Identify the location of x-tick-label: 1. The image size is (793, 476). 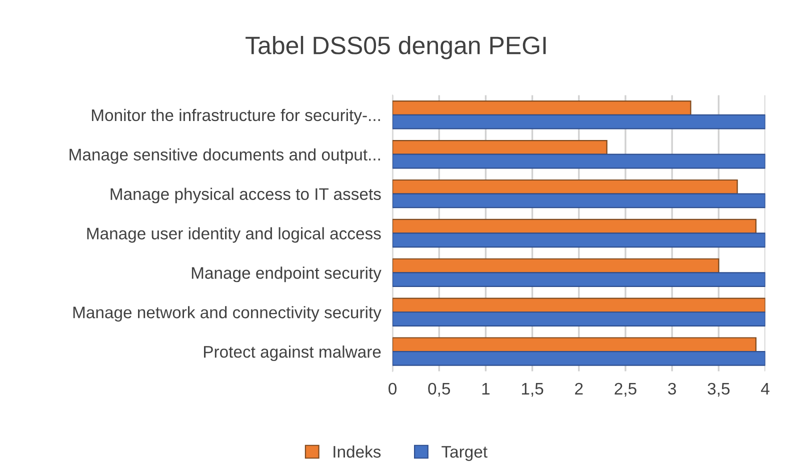
(486, 388).